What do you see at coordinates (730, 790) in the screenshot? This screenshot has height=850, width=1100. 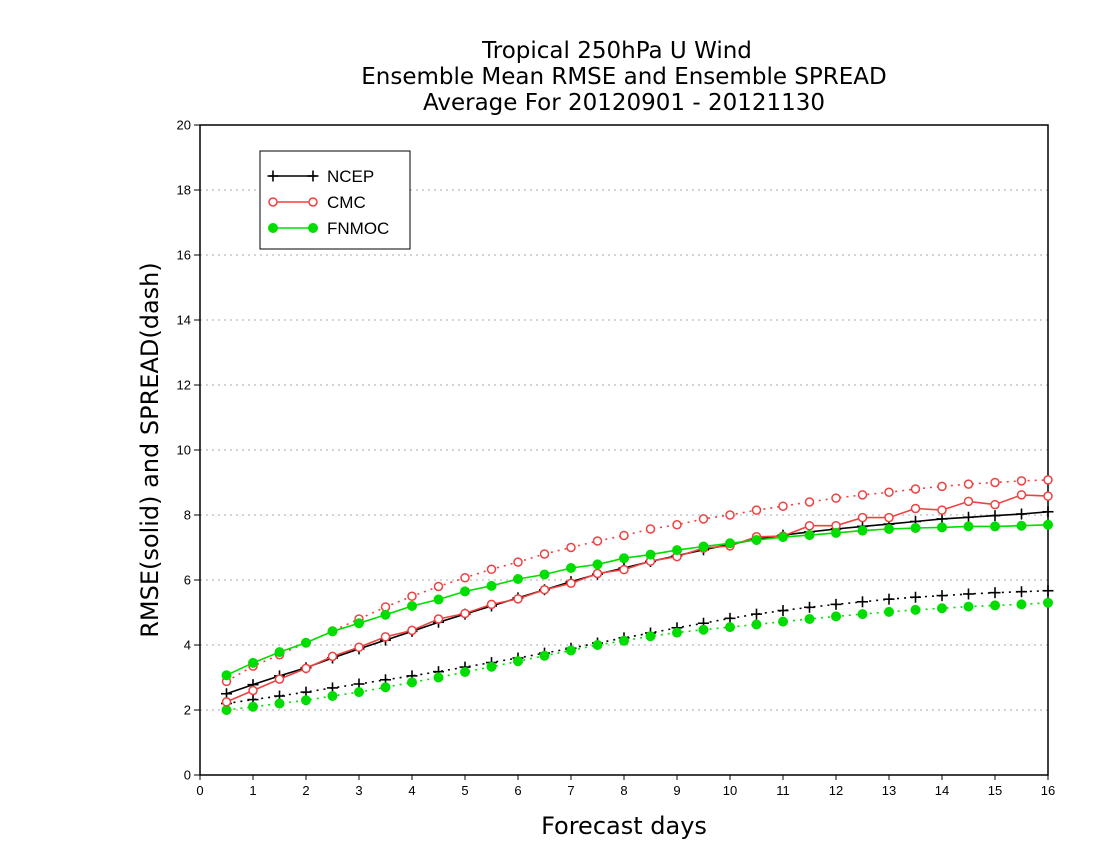 I see `x-tick-label: 10` at bounding box center [730, 790].